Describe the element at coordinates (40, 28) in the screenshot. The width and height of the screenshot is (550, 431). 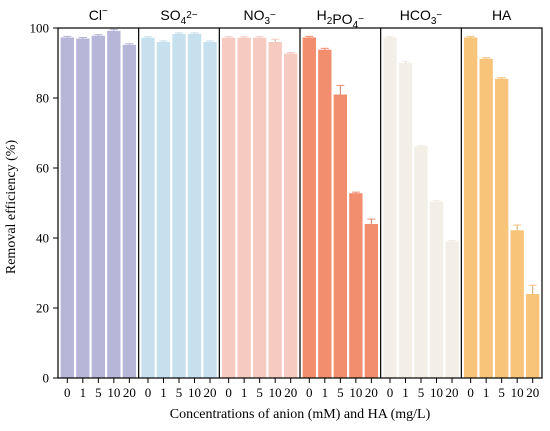
I see `y-tick-label: 100` at that location.